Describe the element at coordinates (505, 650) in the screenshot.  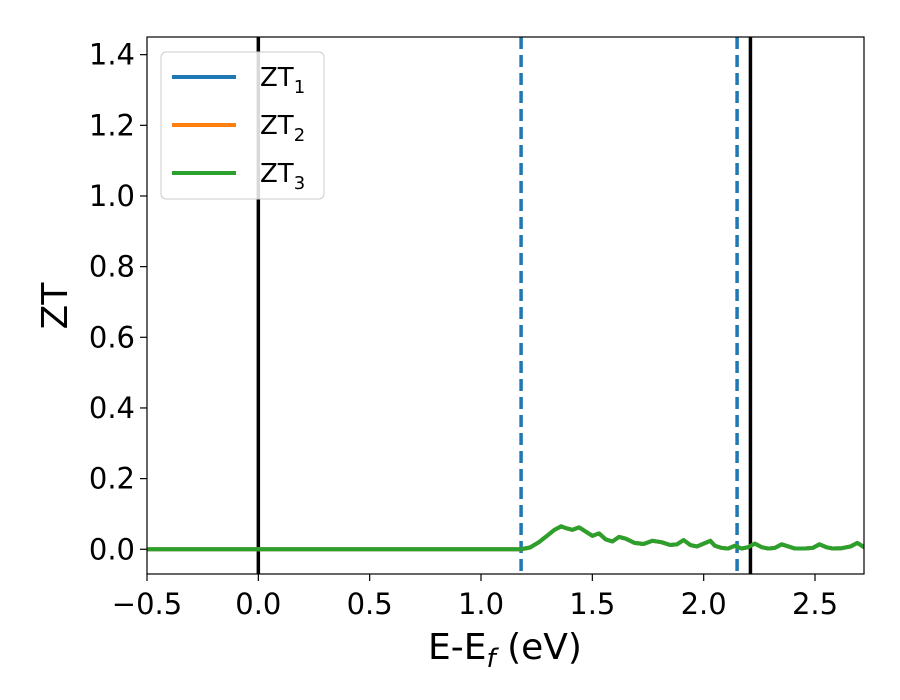
I see `x-axis-label: E-Ef (eV)` at that location.